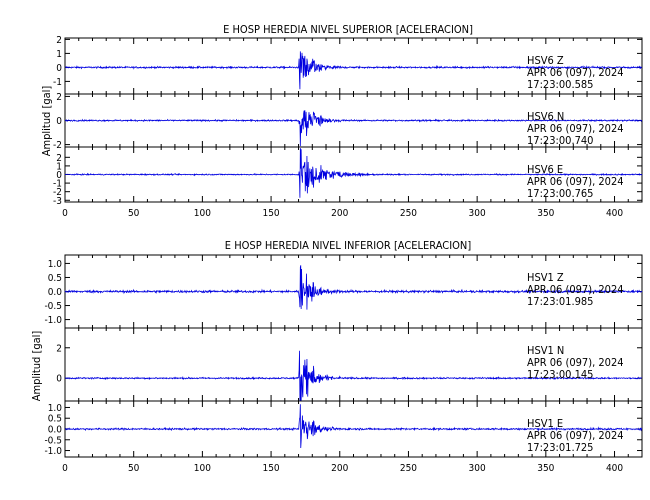 The image size is (650, 500). Describe the element at coordinates (545, 60) in the screenshot. I see `station-component-label: HSV6 Z` at that location.